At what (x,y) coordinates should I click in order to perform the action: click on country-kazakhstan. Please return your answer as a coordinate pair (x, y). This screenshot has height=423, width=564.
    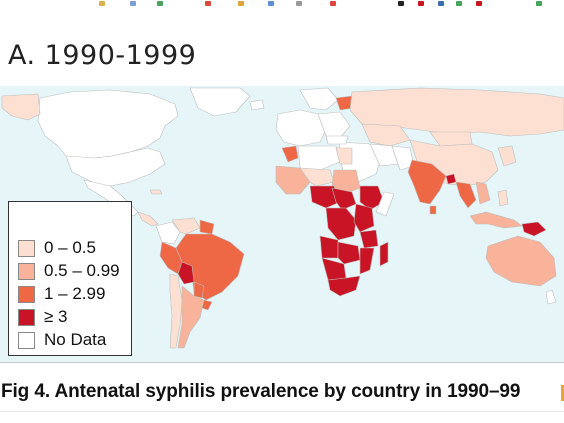
    Looking at the image, I should click on (386, 135).